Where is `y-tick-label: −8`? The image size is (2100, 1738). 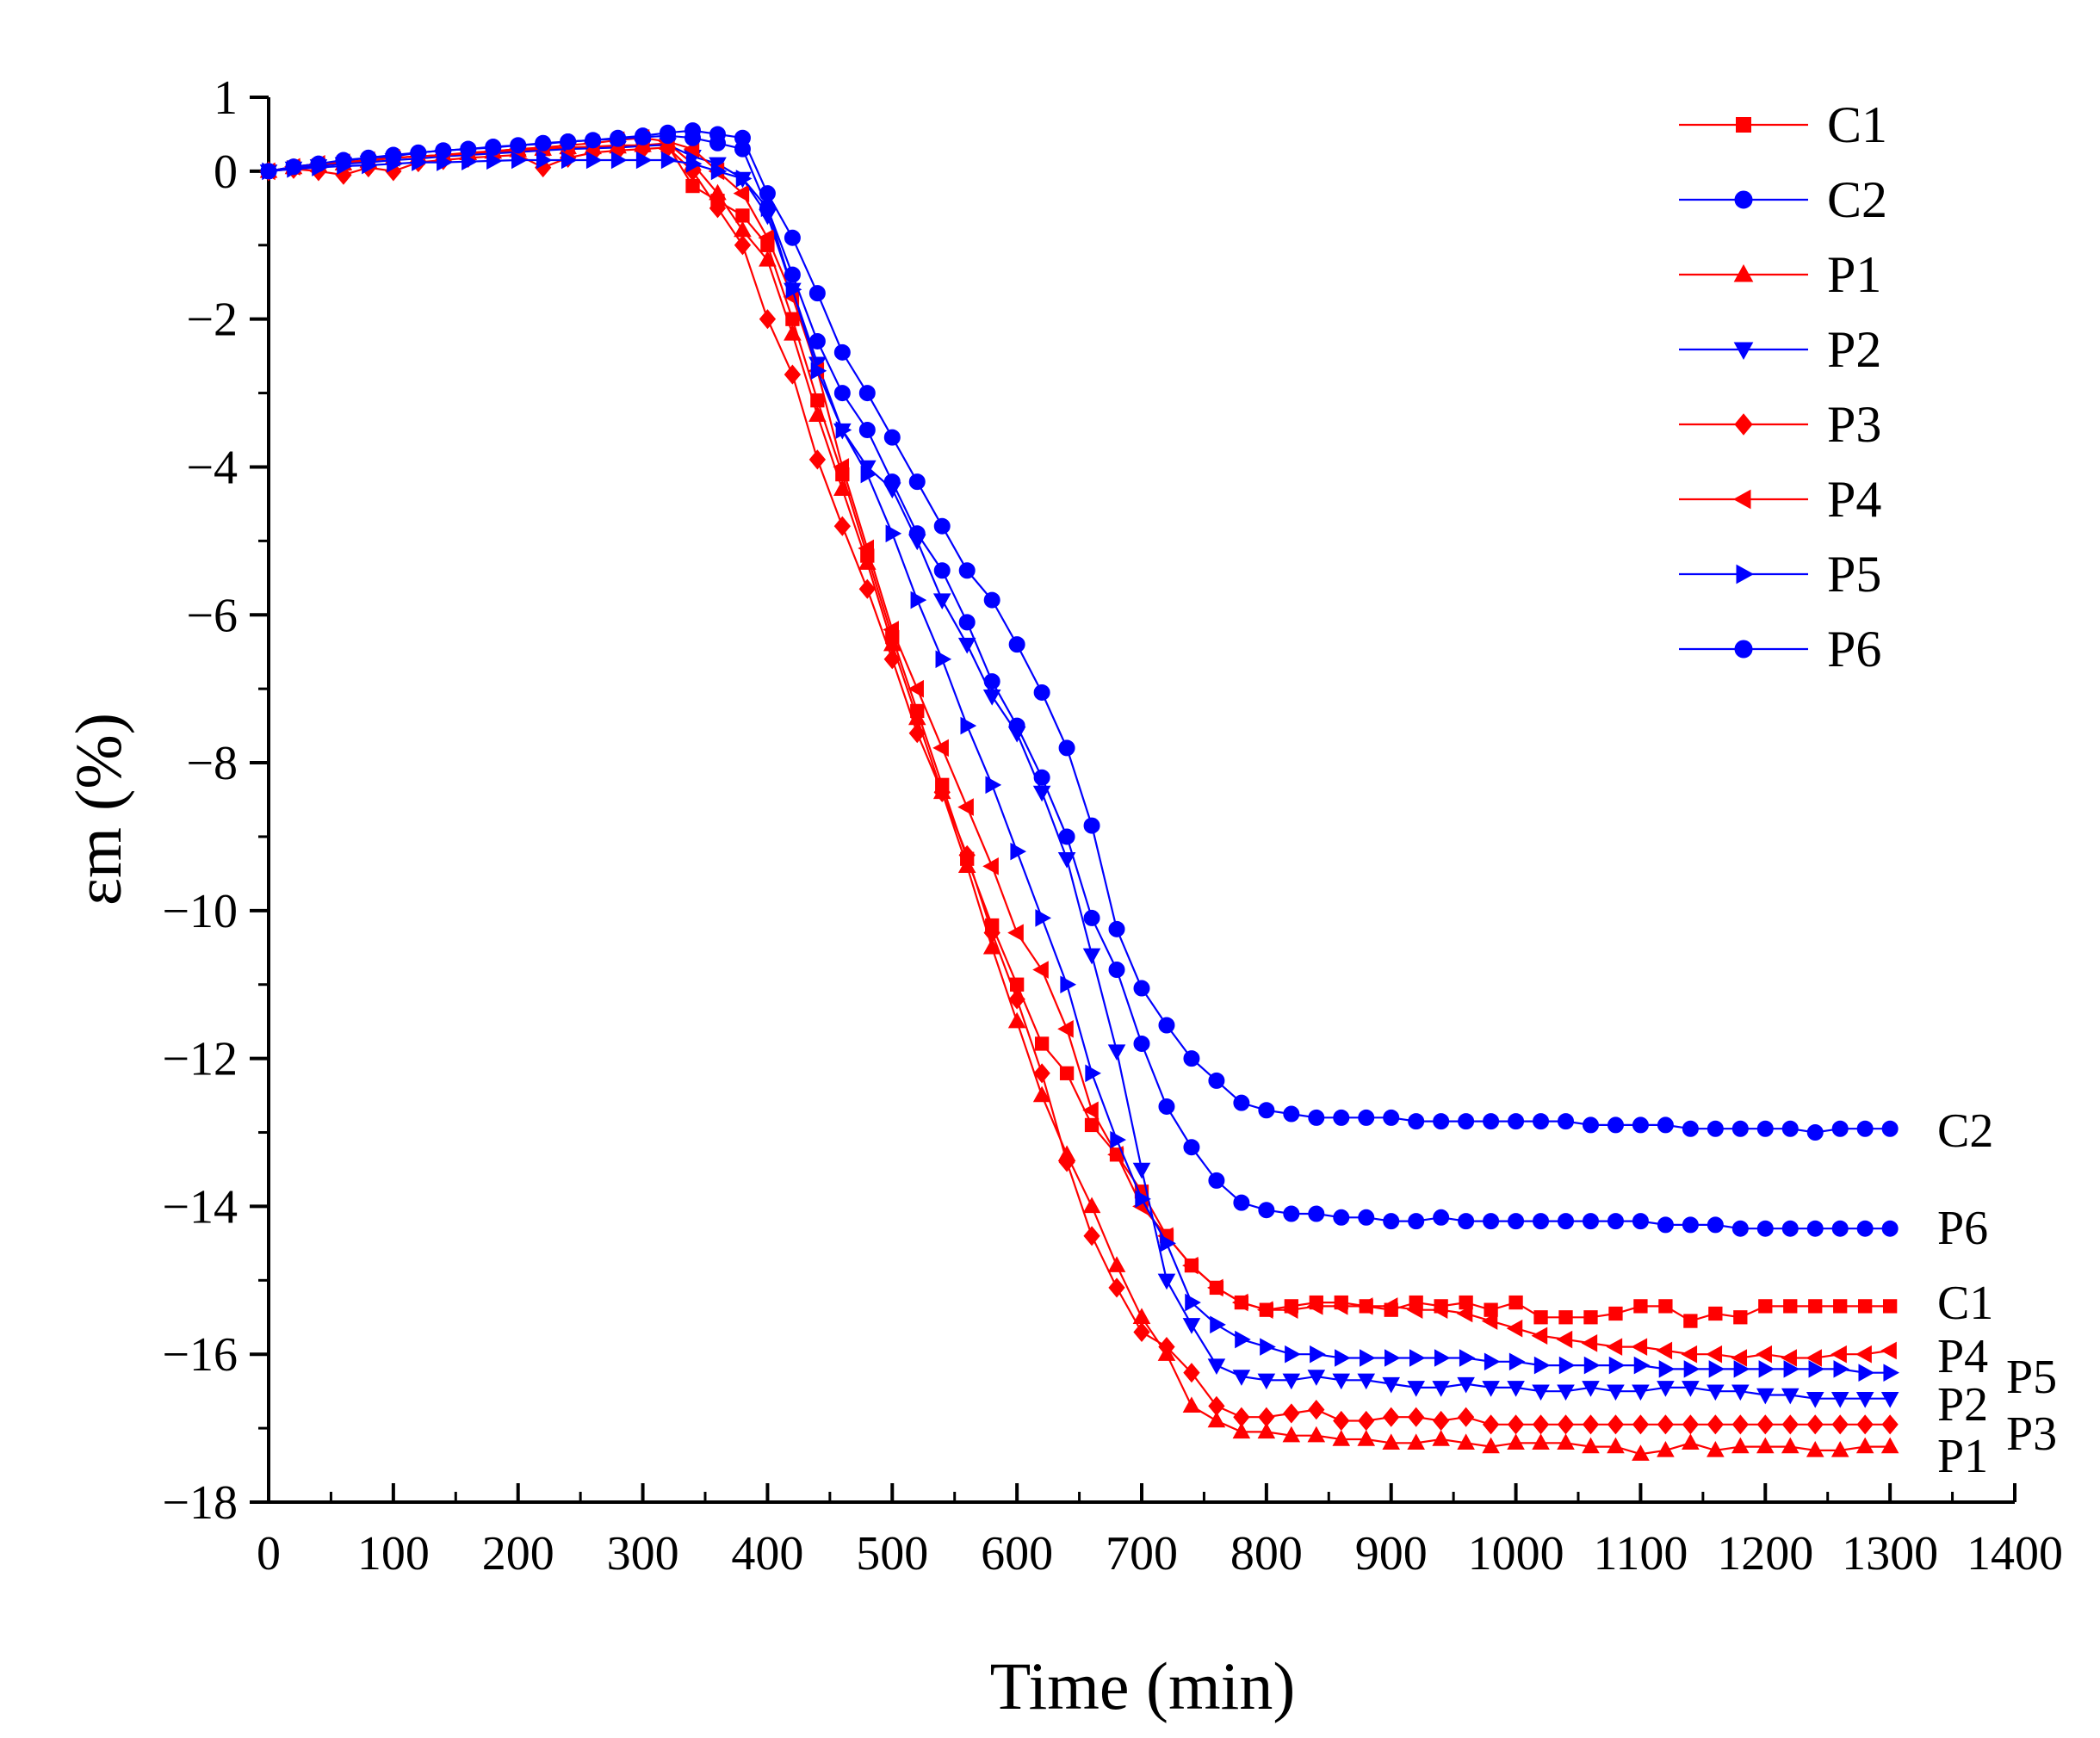
y-tick-label: −8 is located at coordinates (212, 763).